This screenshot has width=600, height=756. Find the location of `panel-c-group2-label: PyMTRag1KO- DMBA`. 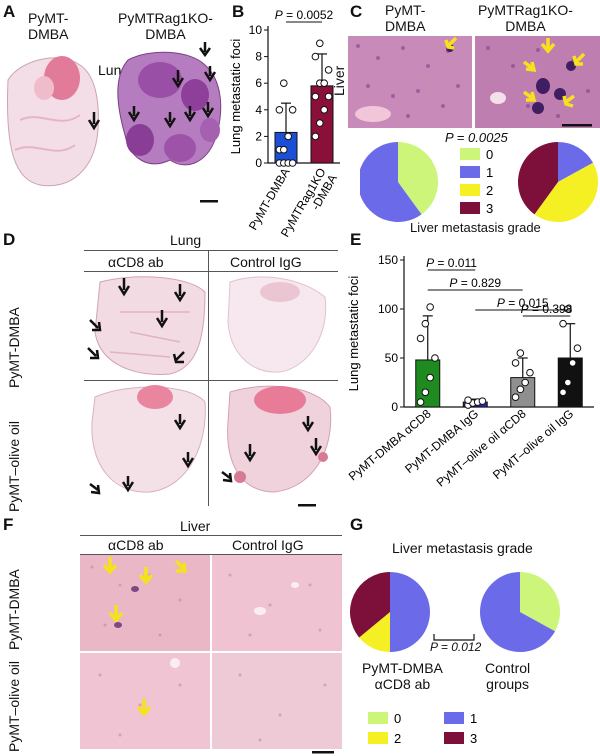

panel-c-group2-label: PyMTRag1KO- DMBA is located at coordinates (525, 18).